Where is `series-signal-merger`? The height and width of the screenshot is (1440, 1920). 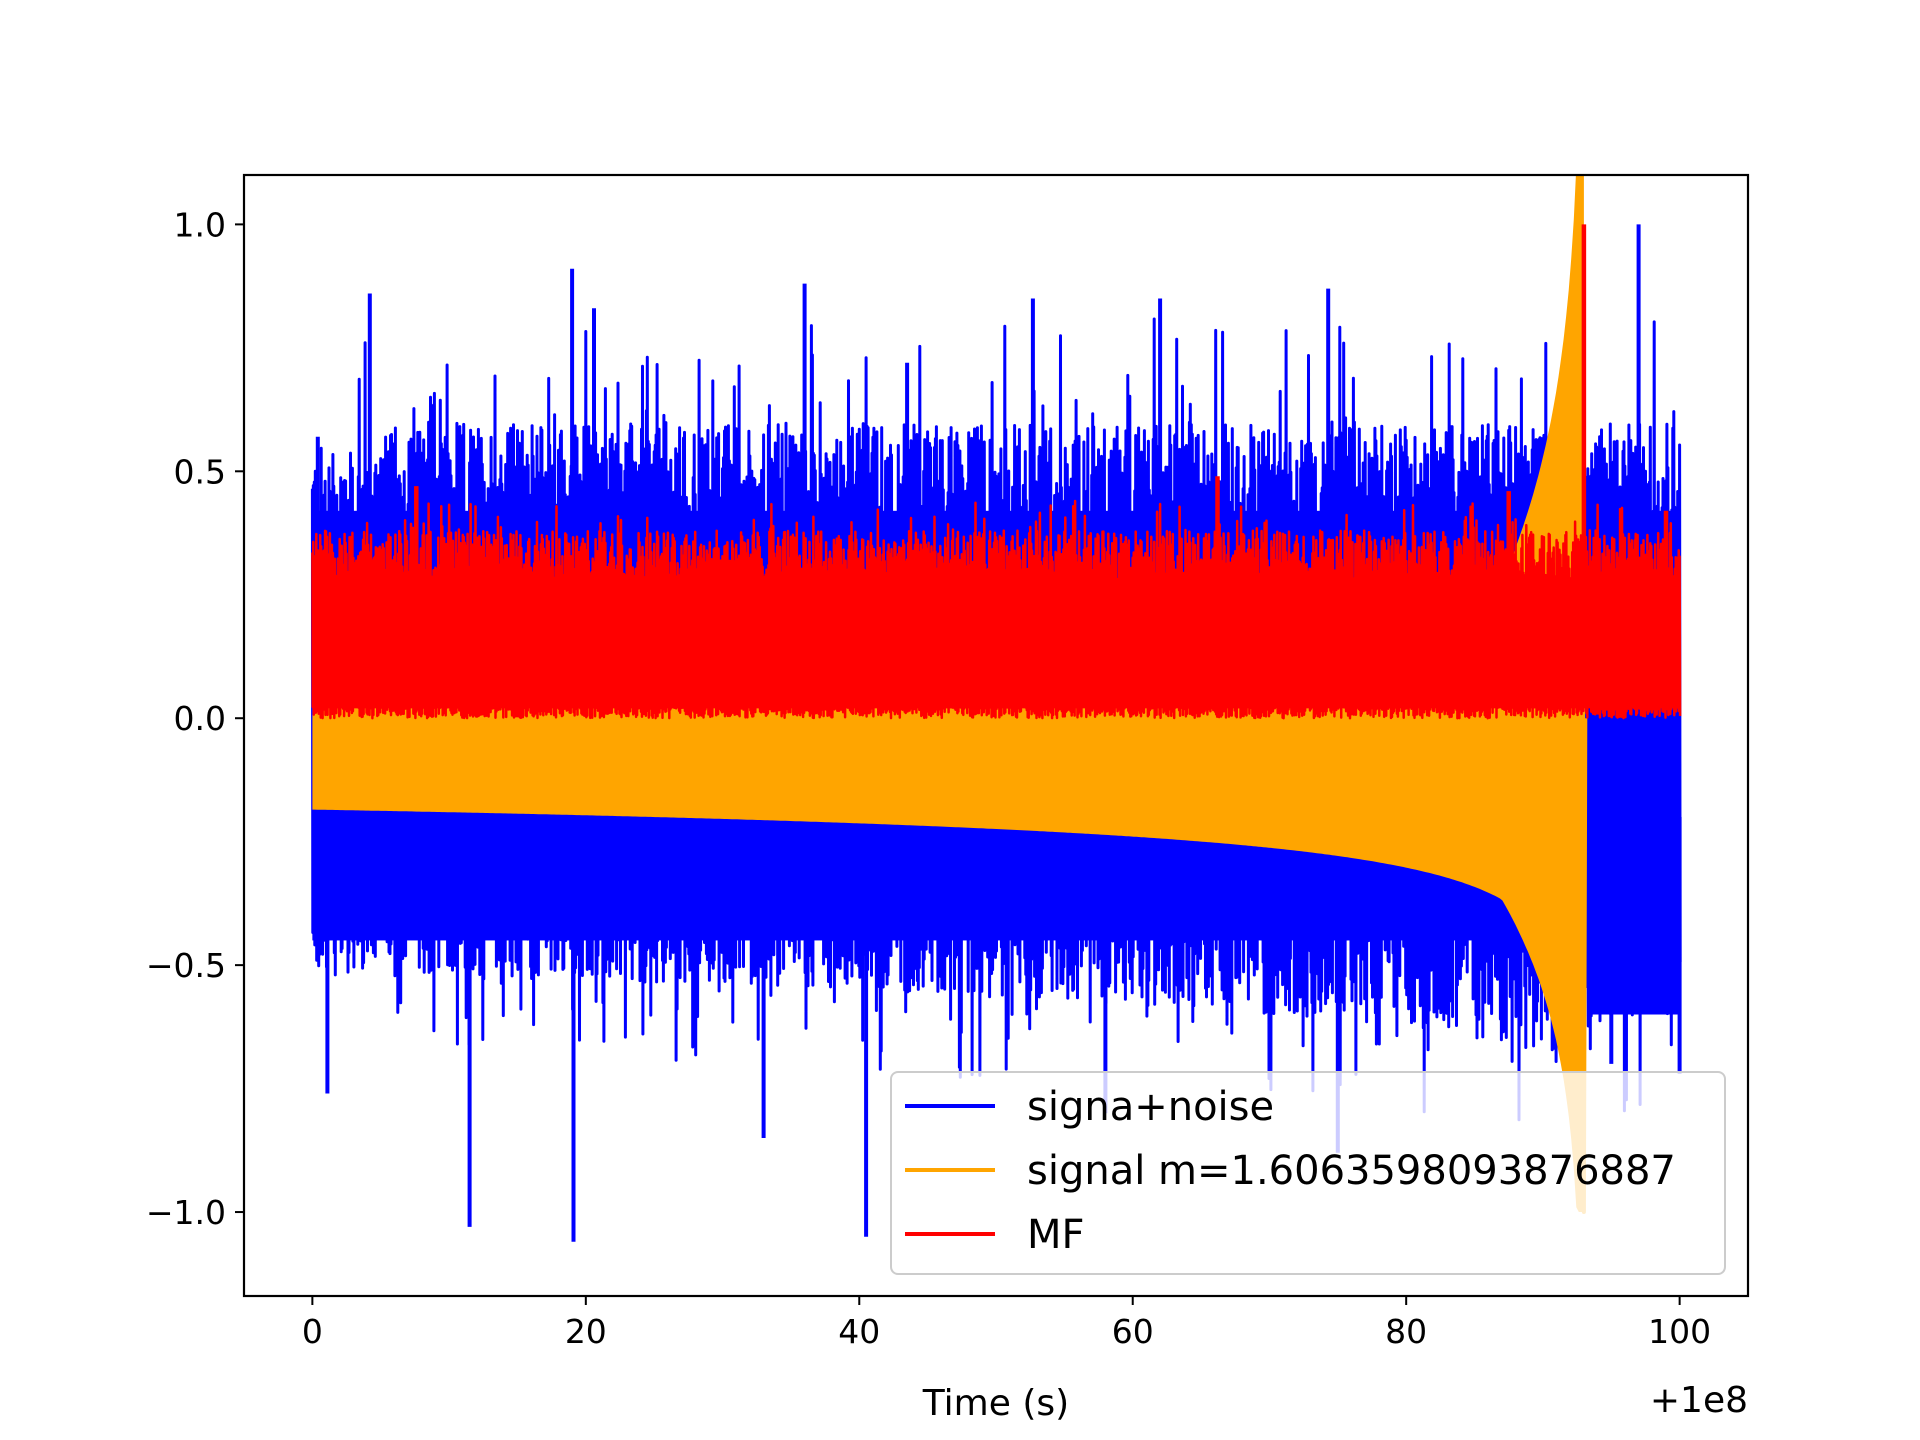 series-signal-merger is located at coordinates (1582, 779).